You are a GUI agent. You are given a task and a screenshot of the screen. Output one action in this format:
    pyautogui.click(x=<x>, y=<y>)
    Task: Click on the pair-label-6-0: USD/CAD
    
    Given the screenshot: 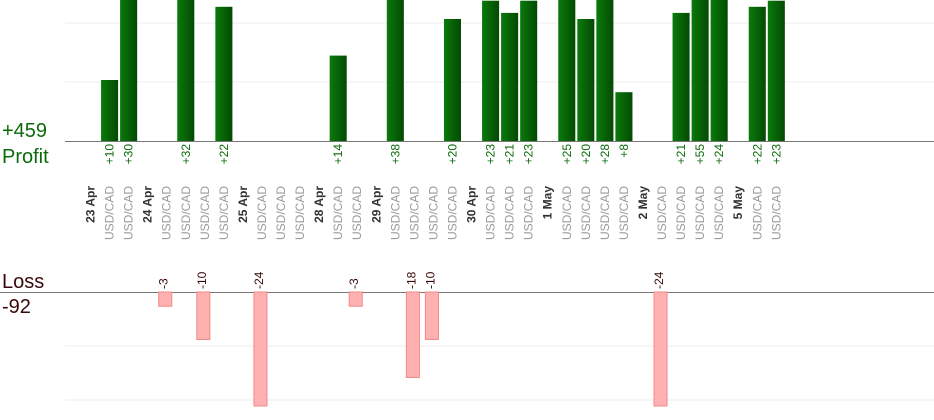 What is the action you would take?
    pyautogui.click(x=567, y=213)
    